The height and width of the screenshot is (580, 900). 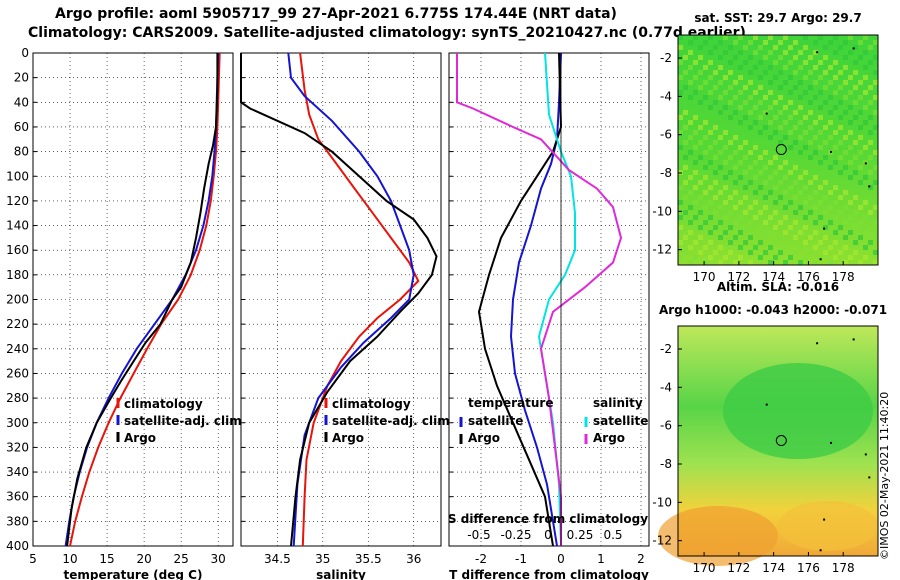 I want to click on x-tick-label: -2, so click(x=481, y=559).